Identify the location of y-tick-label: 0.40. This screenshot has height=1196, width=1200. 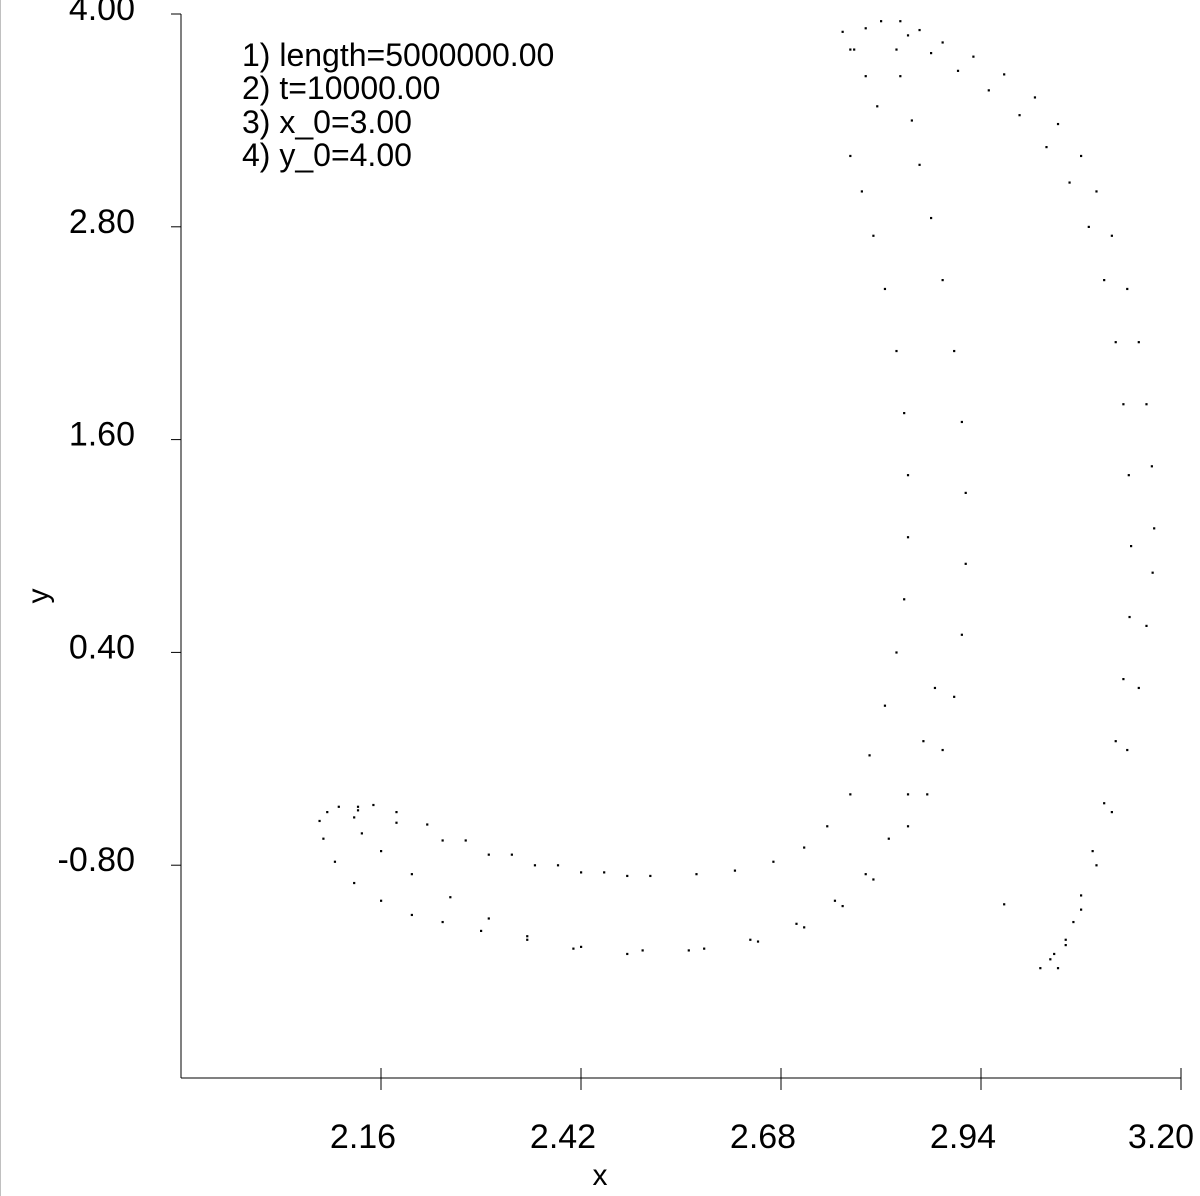
(102, 647).